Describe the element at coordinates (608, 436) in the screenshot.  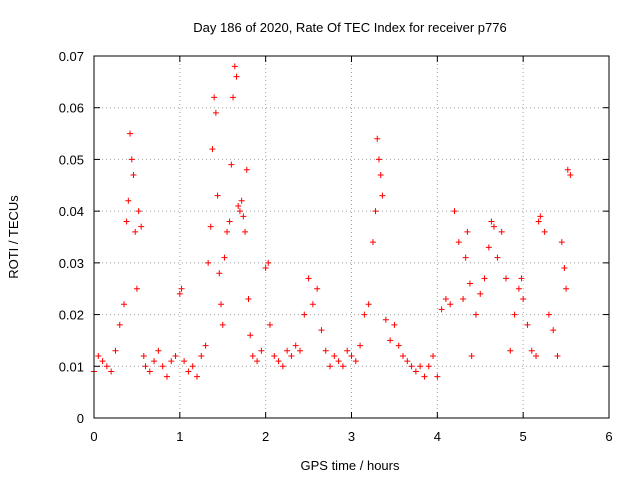
I see `x-tick-label: 6` at that location.